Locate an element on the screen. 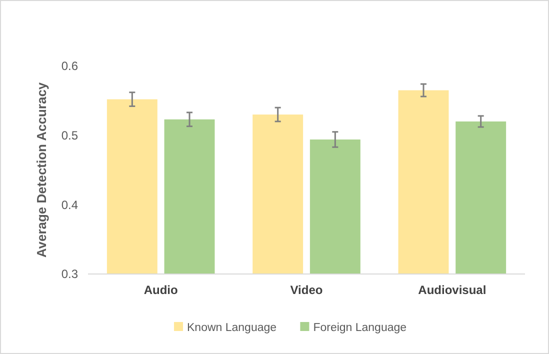 The image size is (549, 354). y-tick-label: 0.3 is located at coordinates (69, 274).